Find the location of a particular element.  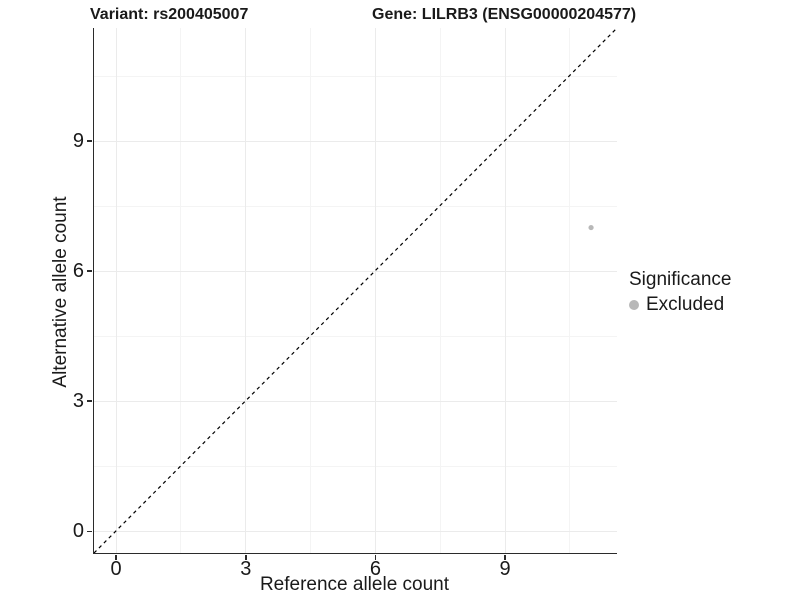

y-tick-label: 9 is located at coordinates (78, 140).